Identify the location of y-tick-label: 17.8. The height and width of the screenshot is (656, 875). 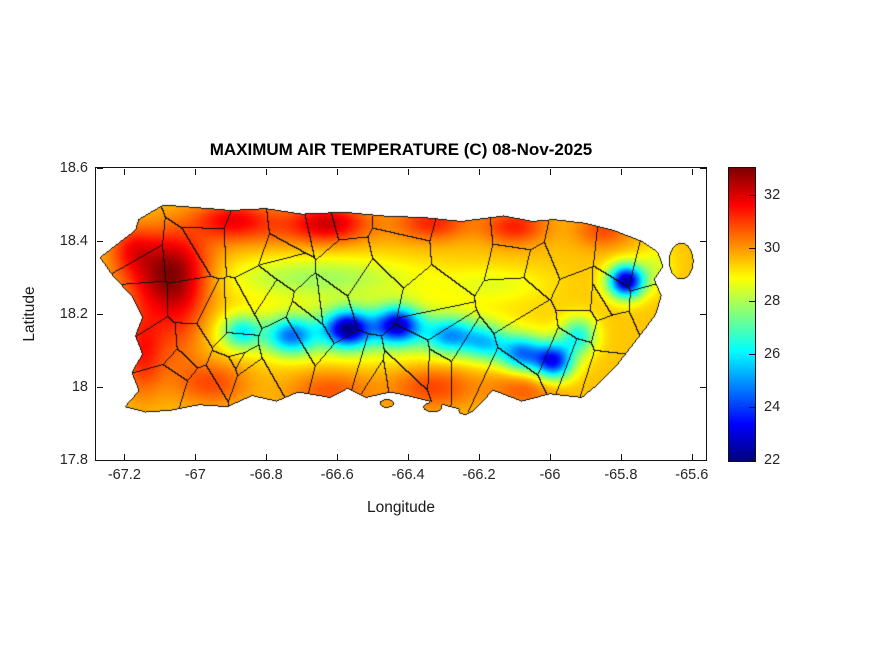
(73, 460).